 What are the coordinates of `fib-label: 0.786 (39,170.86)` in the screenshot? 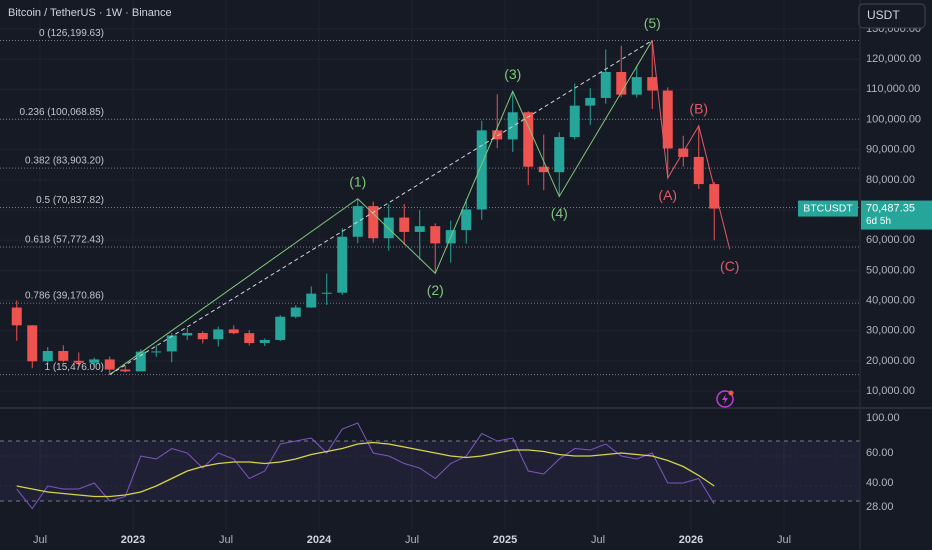 It's located at (64, 296).